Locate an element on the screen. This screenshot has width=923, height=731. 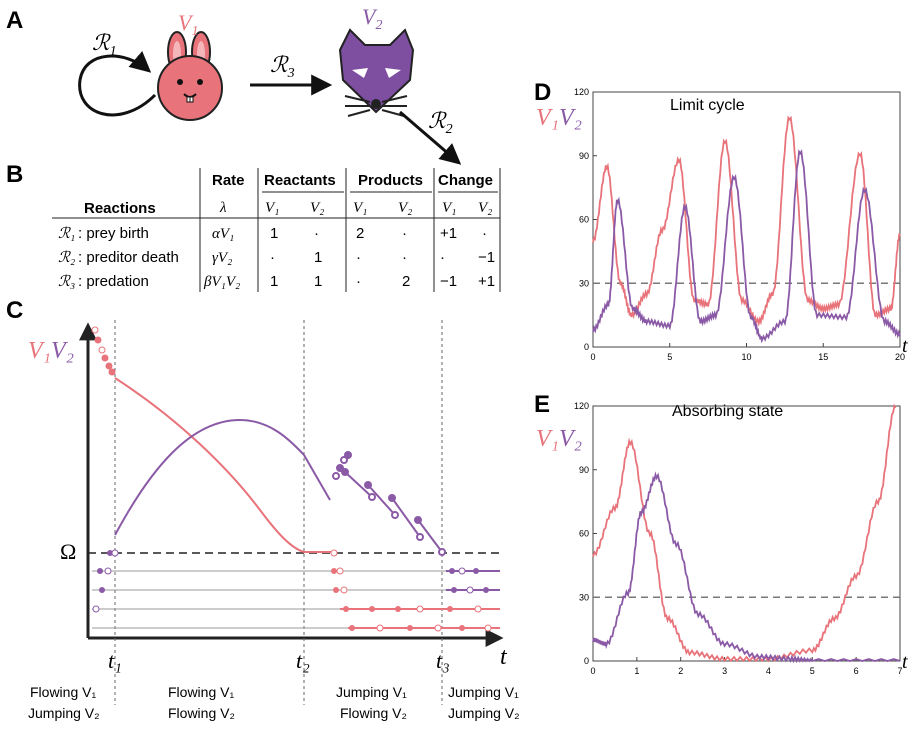
tick-t1: t₁ is located at coordinates (115, 660).